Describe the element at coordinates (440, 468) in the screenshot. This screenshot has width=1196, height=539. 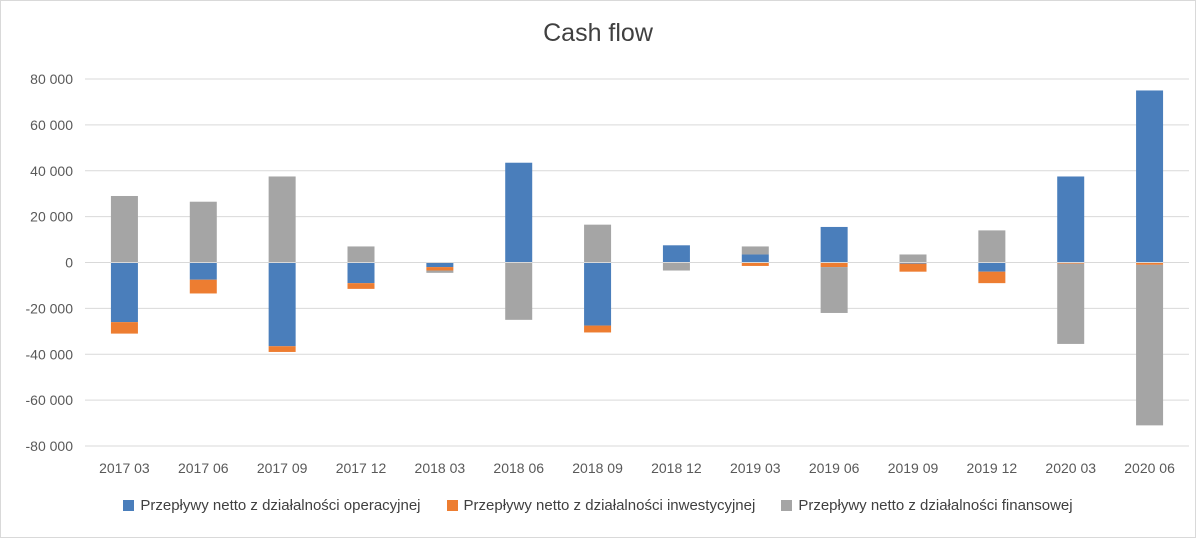
I see `x-tick-label: 2018 03` at that location.